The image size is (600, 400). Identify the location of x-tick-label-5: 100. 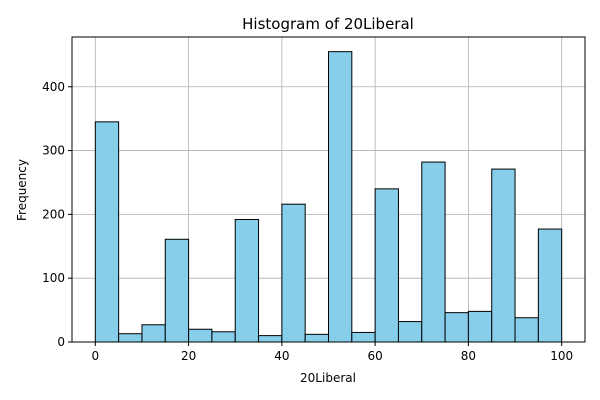
(561, 356).